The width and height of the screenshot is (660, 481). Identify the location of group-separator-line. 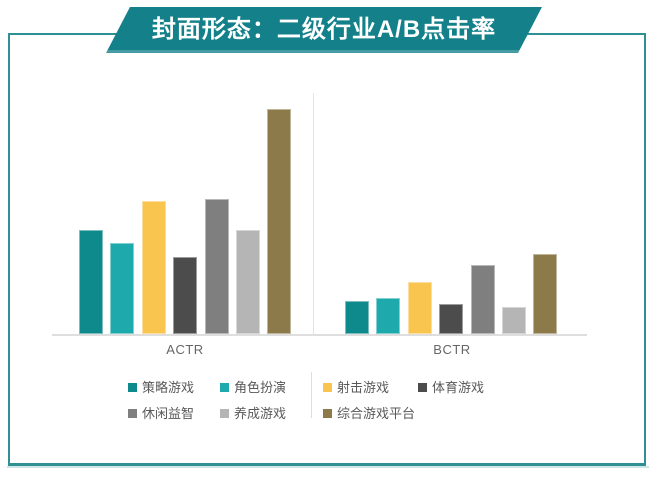
(313, 214).